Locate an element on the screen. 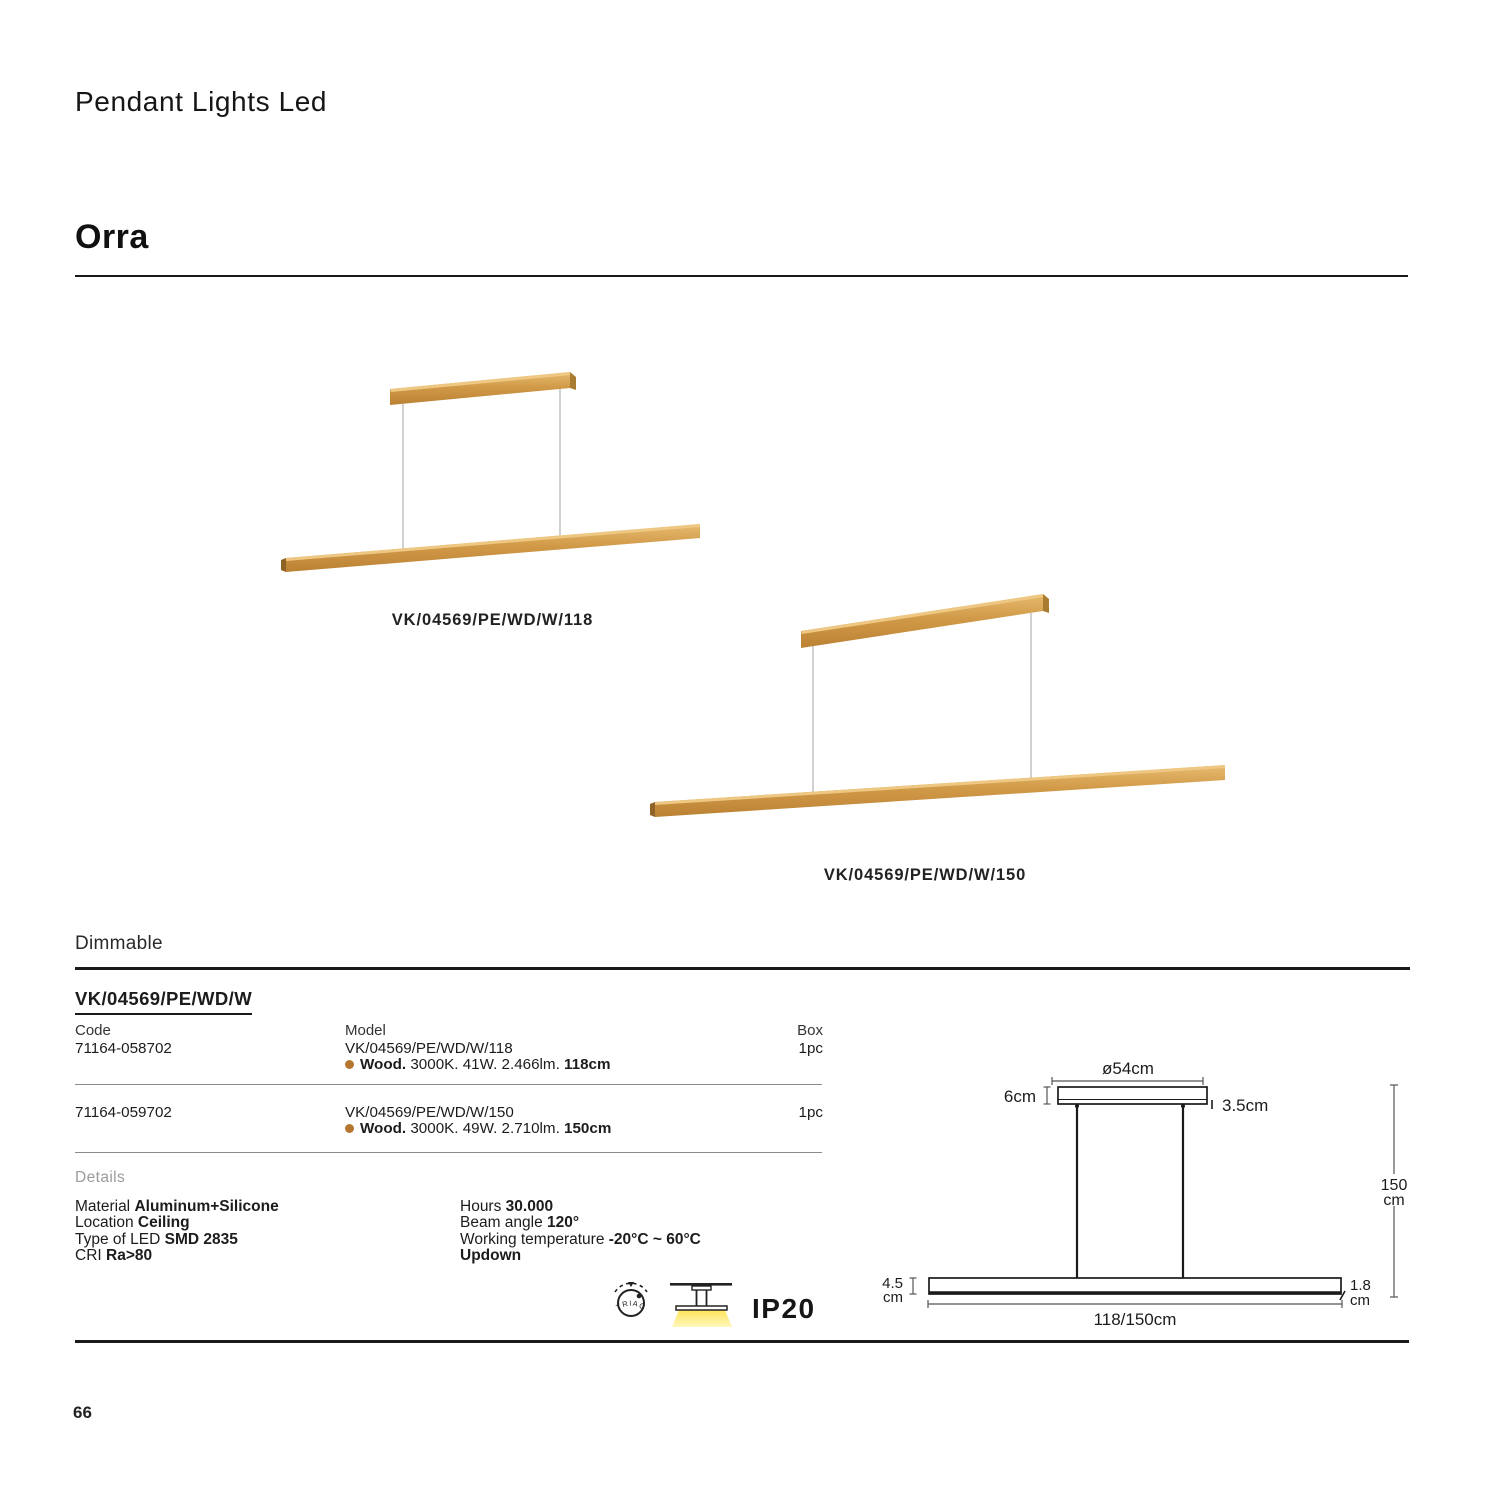 The width and height of the screenshot is (1500, 1500). detail-row: Working temperature -20°C ~ 60°C is located at coordinates (640, 1239).